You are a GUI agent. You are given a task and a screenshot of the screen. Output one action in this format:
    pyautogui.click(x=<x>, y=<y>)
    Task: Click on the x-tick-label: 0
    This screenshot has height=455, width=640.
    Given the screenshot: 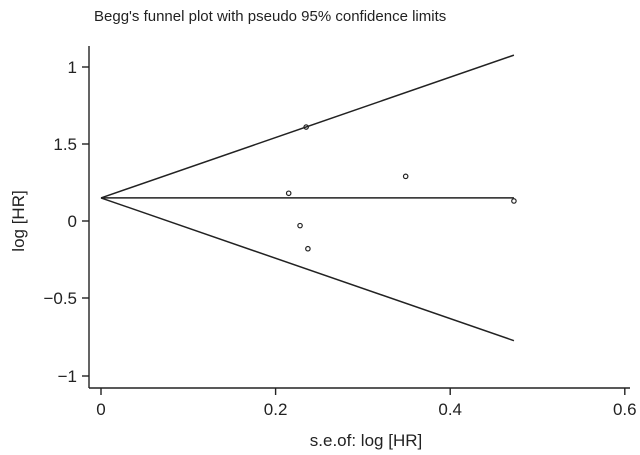 What is the action you would take?
    pyautogui.click(x=100, y=409)
    